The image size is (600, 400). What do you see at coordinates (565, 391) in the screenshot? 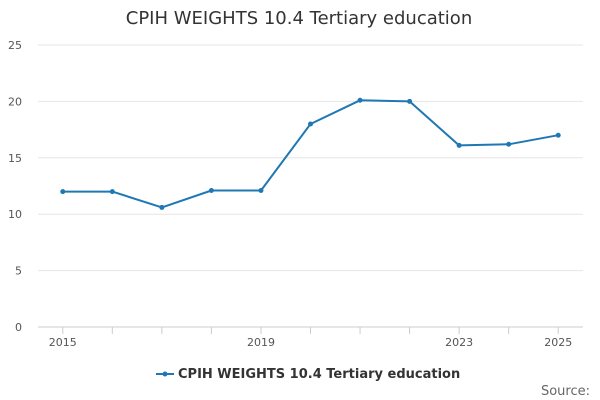
I see `source-label: Source:` at bounding box center [565, 391].